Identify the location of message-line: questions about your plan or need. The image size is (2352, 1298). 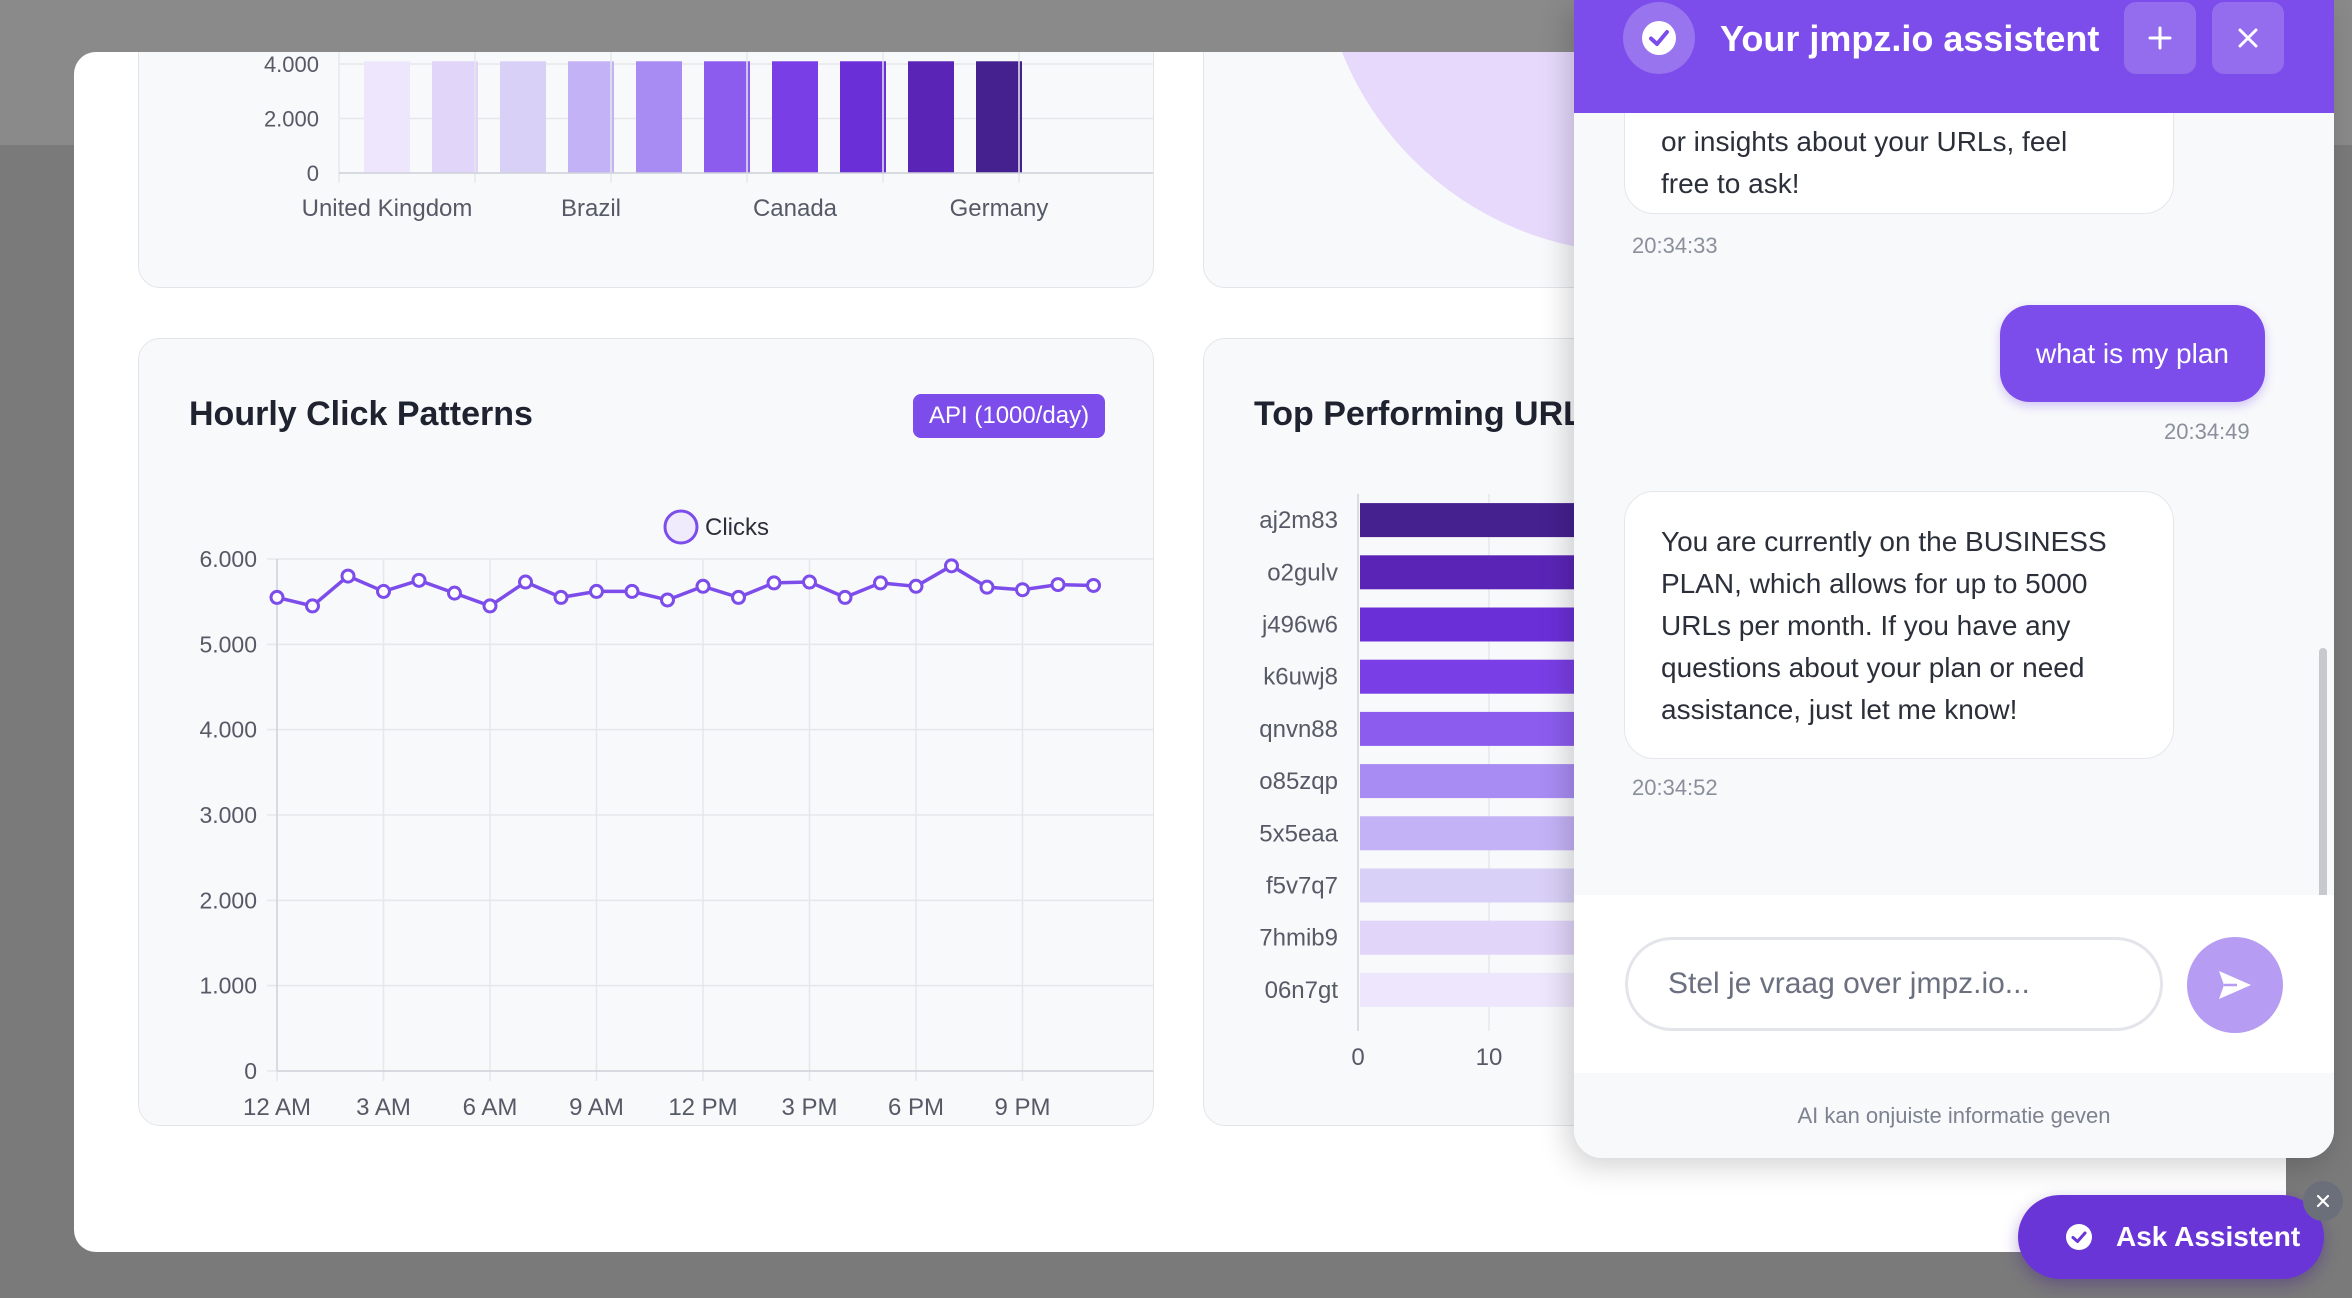
(1873, 667).